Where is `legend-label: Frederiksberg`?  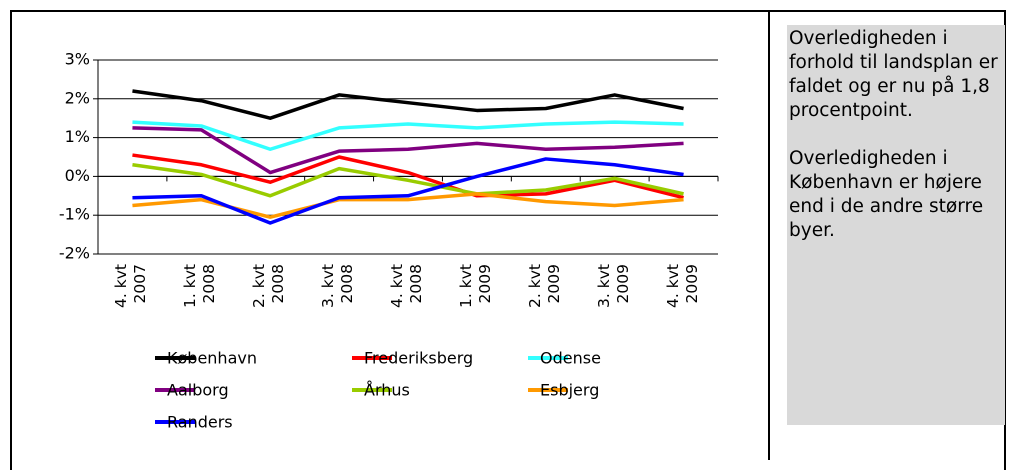 legend-label: Frederiksberg is located at coordinates (418, 358).